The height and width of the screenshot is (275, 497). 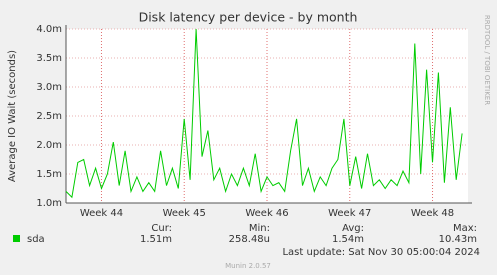 I want to click on x-tick-label: Week 48, so click(x=432, y=213).